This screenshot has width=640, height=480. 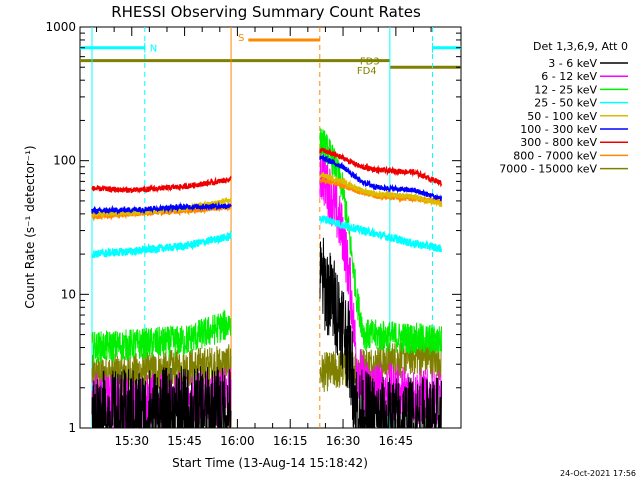 What do you see at coordinates (367, 71) in the screenshot?
I see `annotation-label-FD4: FD4` at bounding box center [367, 71].